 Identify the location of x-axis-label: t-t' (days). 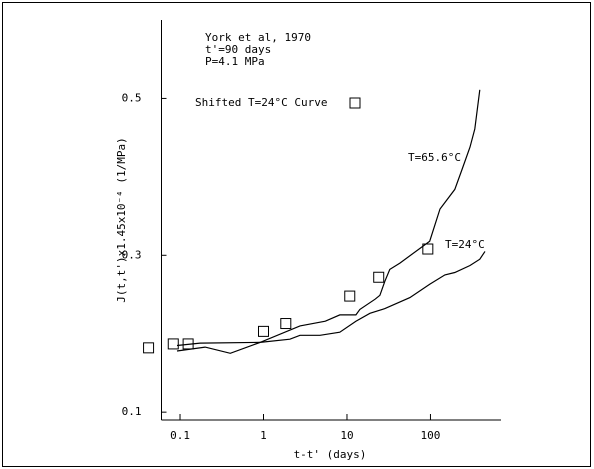
(330, 454).